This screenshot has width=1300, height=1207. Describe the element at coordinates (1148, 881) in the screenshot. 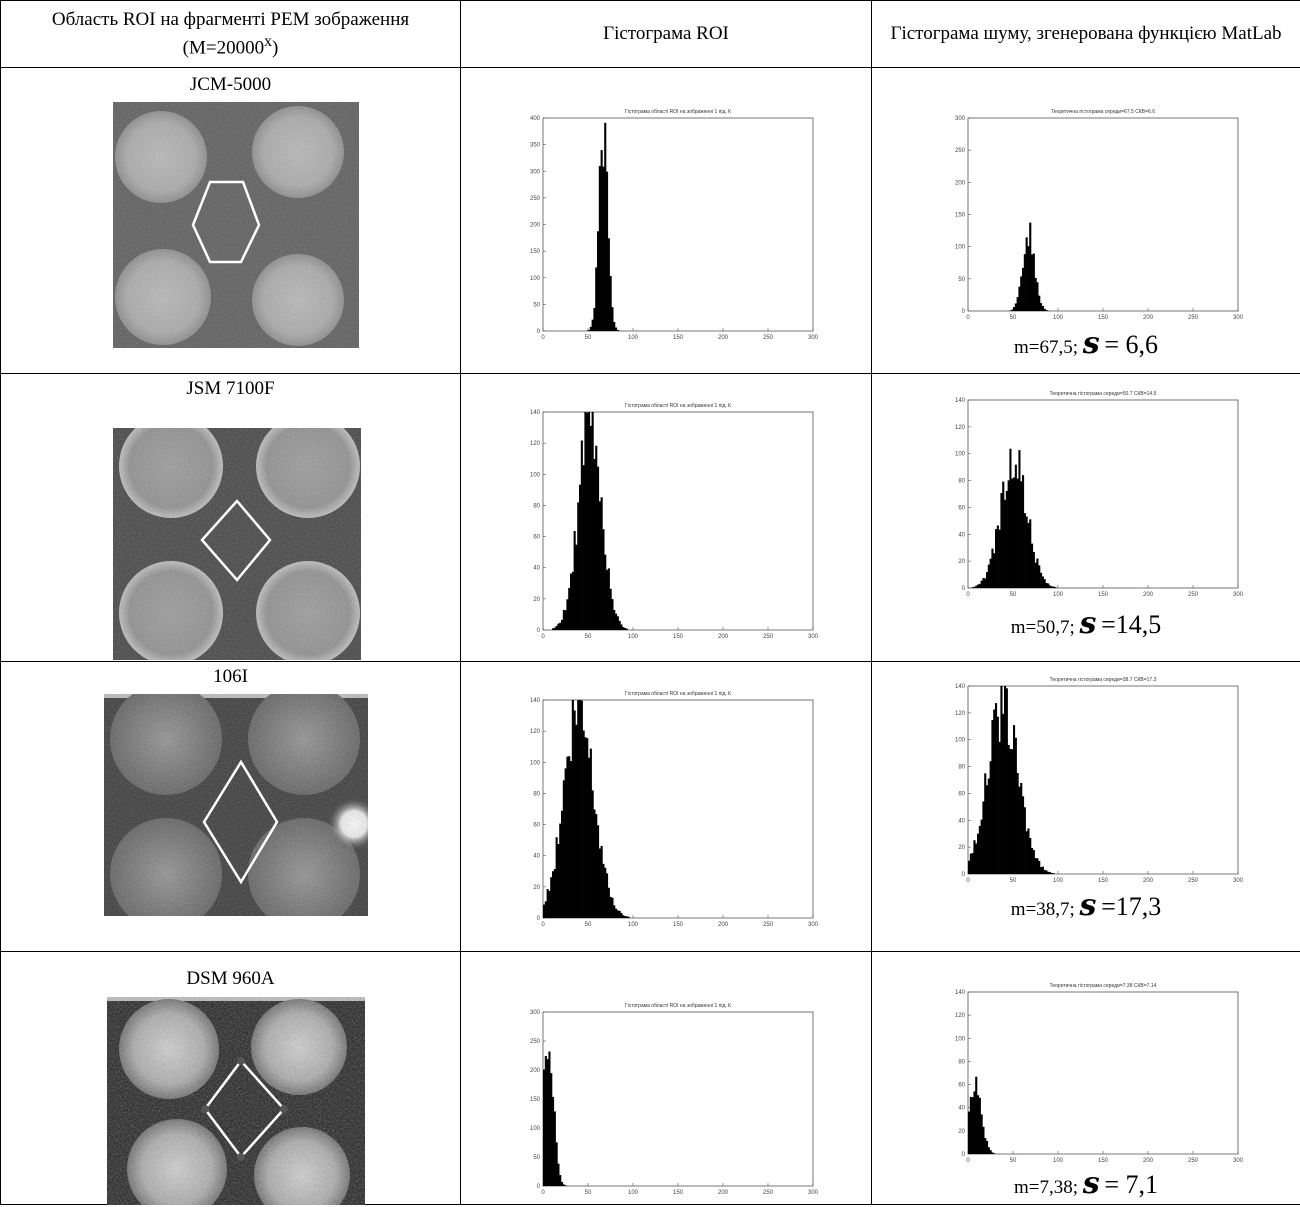

I see `x-tick-label: 200` at that location.